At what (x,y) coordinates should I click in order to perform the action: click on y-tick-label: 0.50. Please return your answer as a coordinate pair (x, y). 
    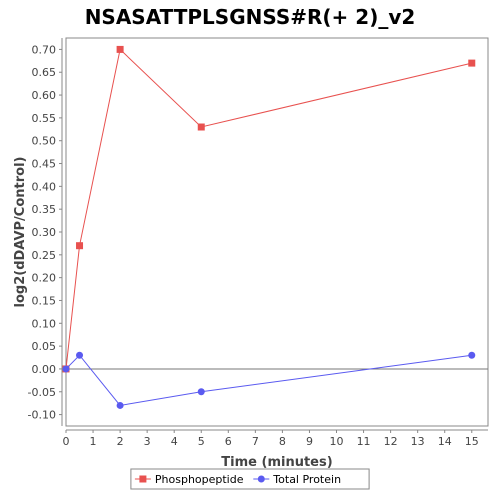
    Looking at the image, I should click on (44, 141).